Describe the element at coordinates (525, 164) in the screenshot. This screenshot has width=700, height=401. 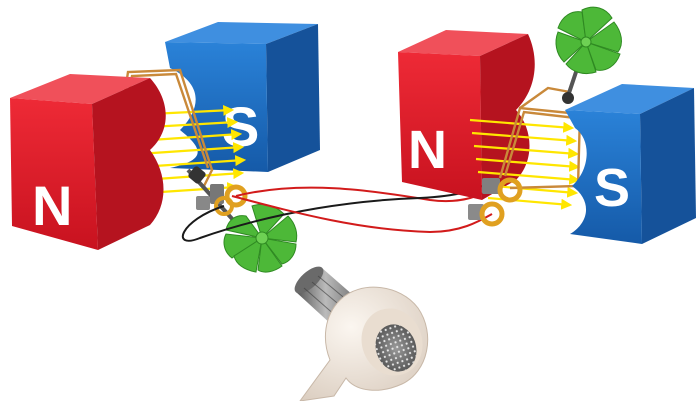
I see `right-field-lines` at that location.